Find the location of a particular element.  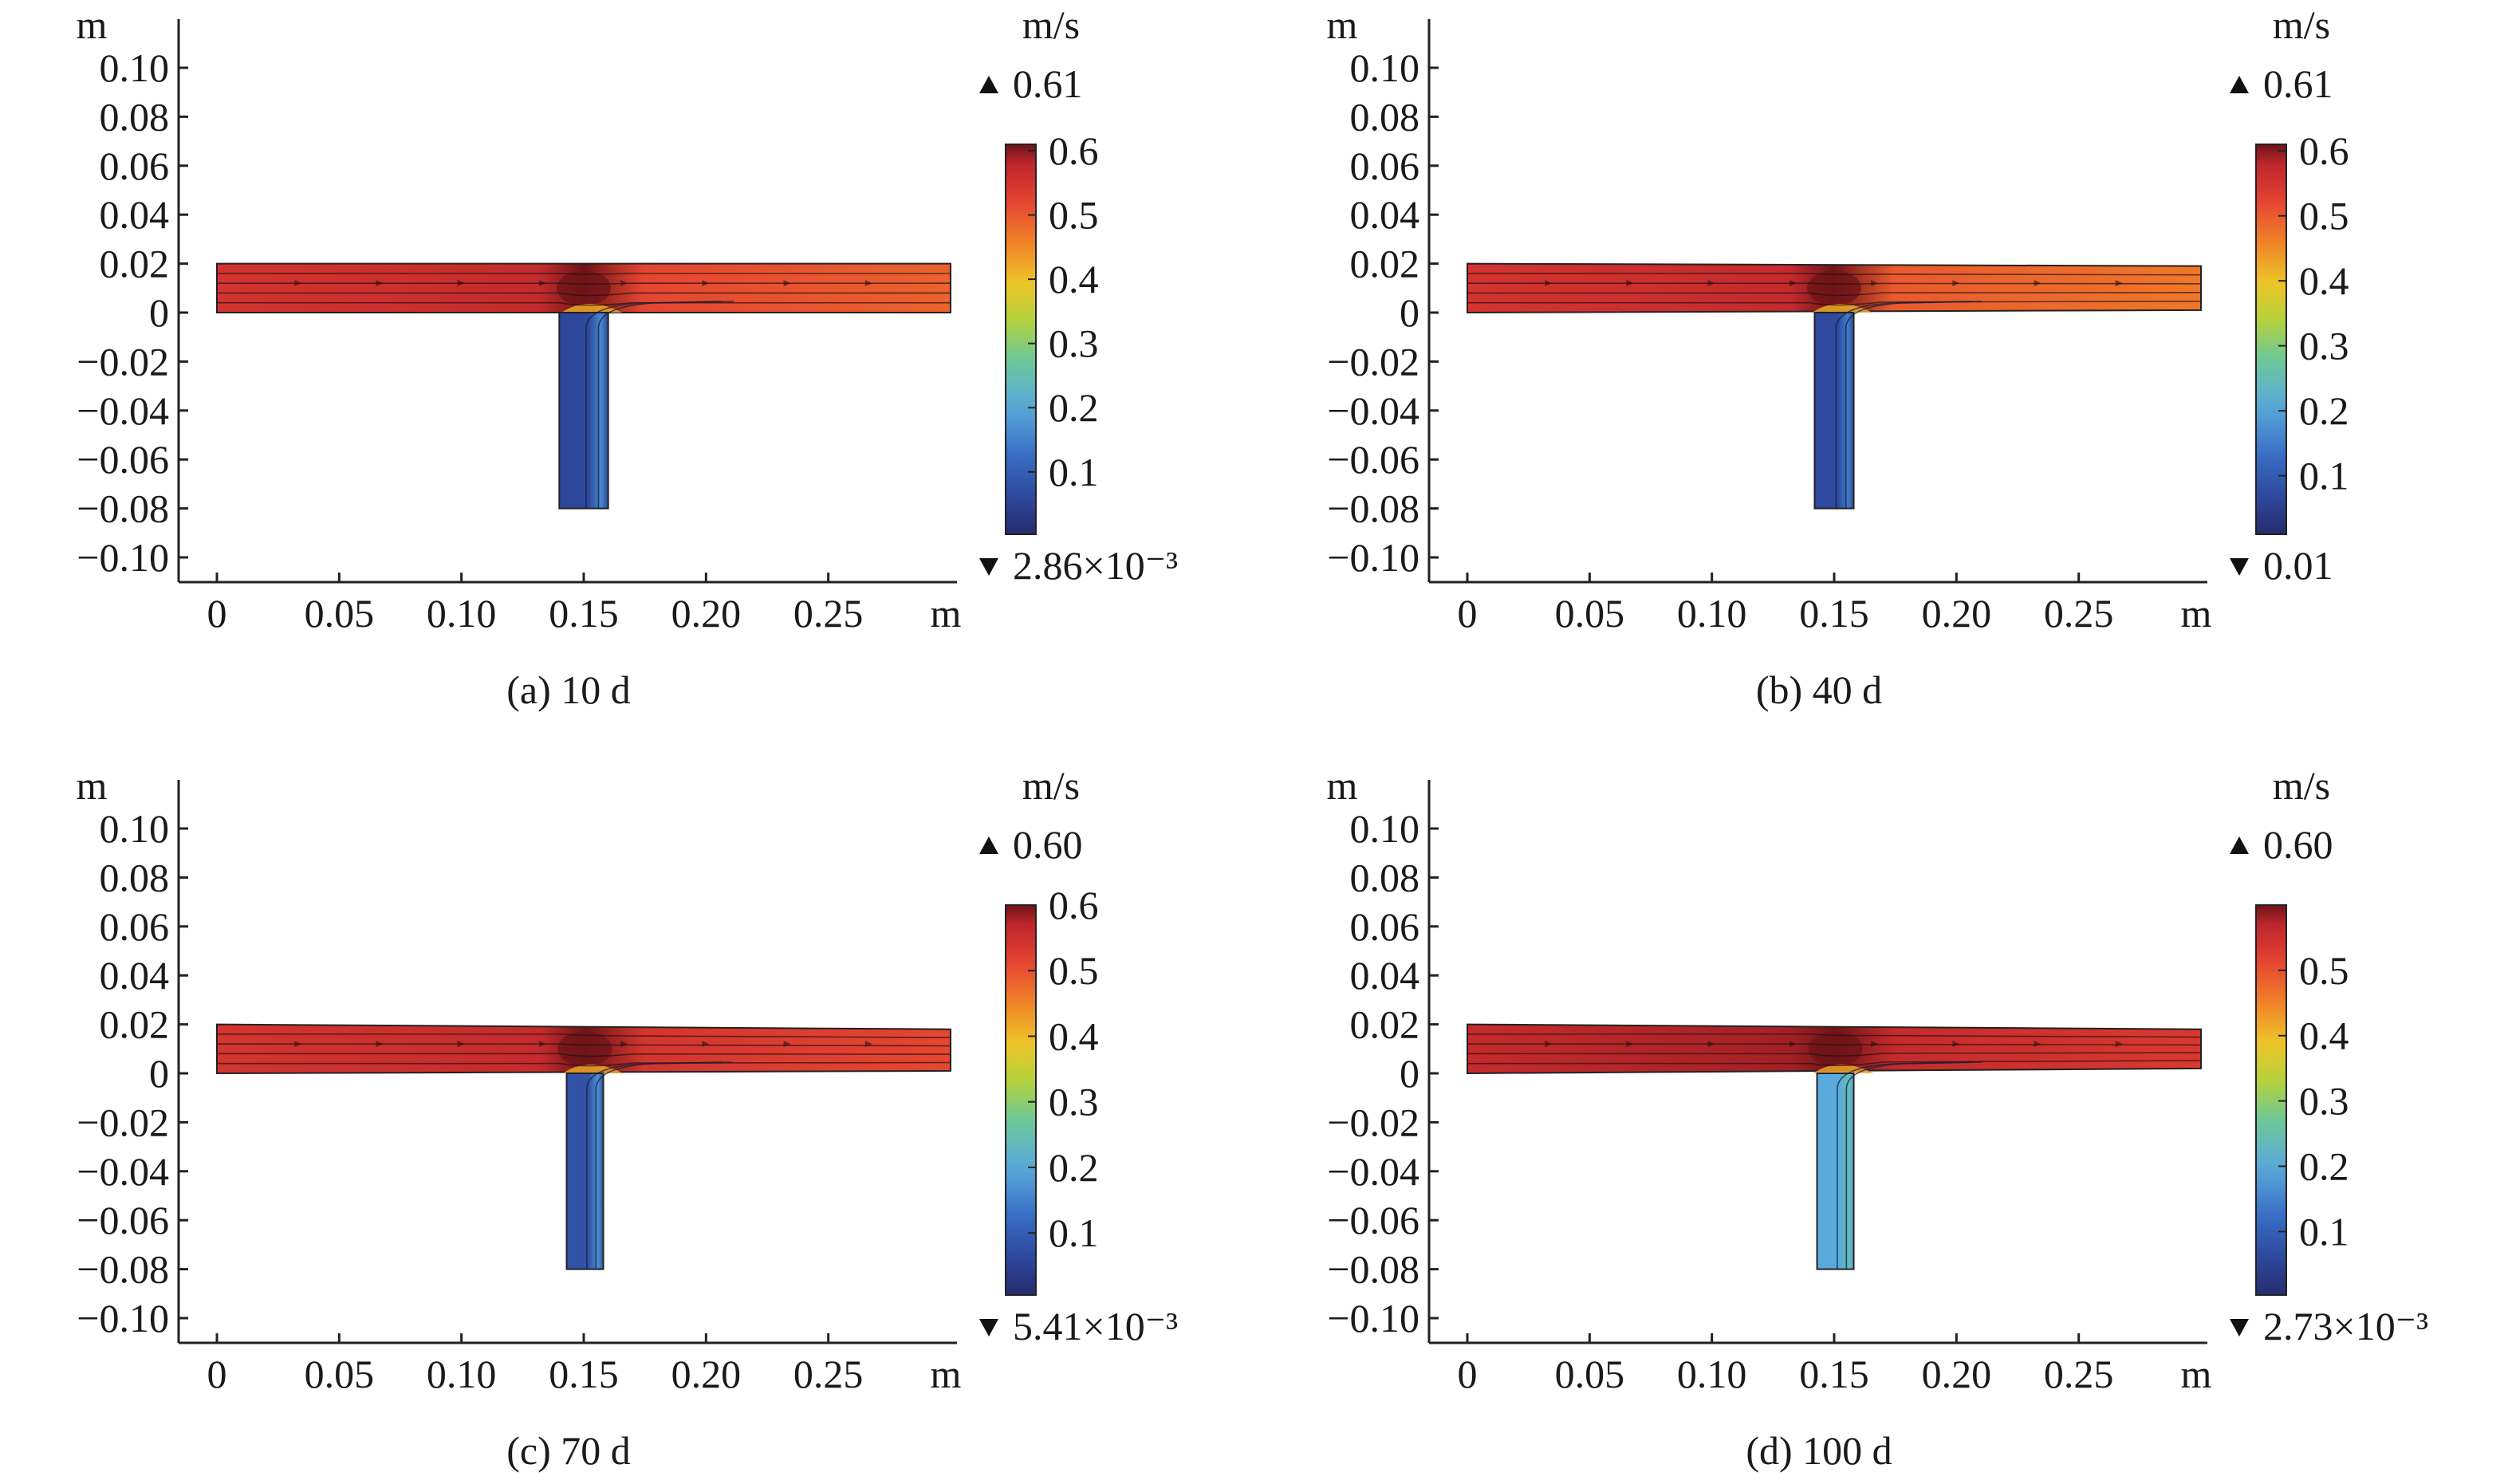

colorbar-tick-label: 0.1 is located at coordinates (2324, 1231).